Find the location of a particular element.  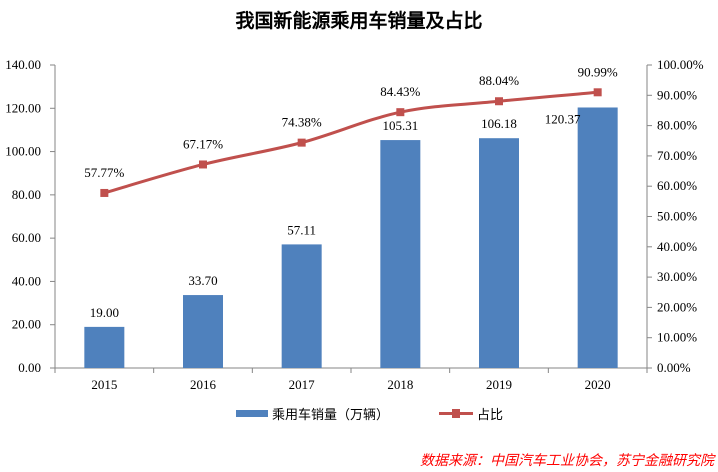

y-right-tick-label: 10.00% is located at coordinates (677, 337).